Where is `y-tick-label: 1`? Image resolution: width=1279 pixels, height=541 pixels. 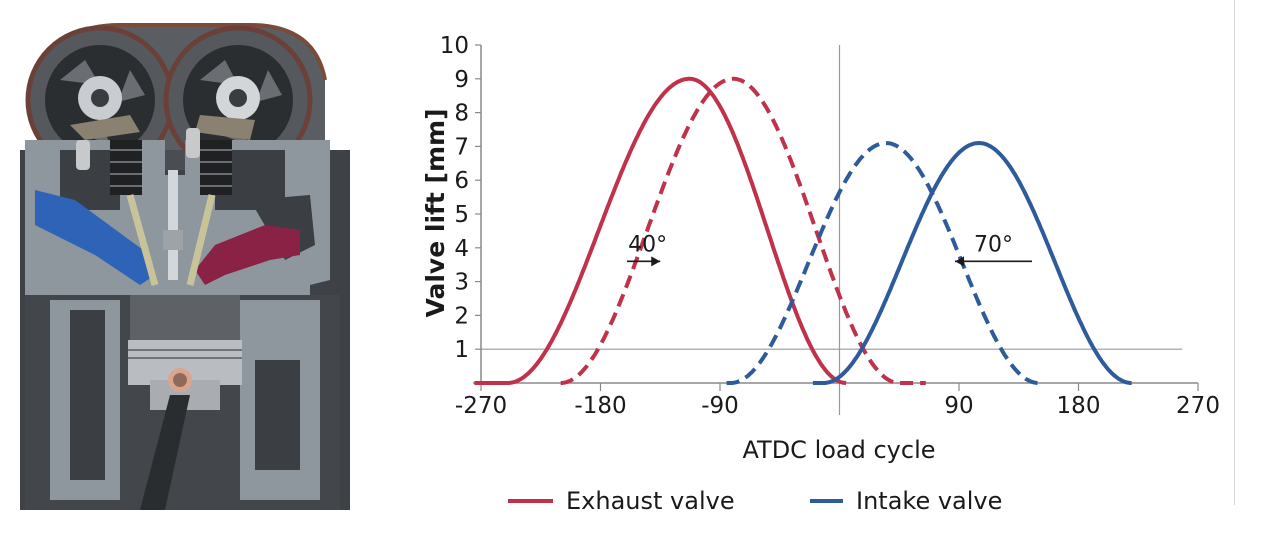
y-tick-label: 1 is located at coordinates (461, 350).